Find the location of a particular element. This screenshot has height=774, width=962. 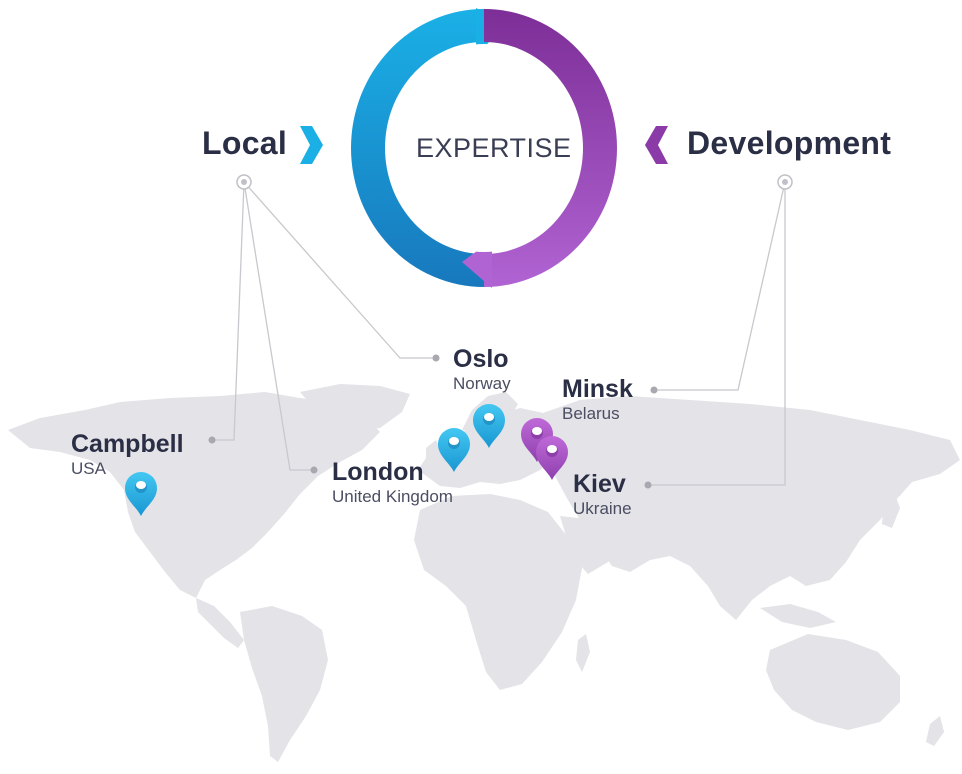

expertise-label: EXPERTISE is located at coordinates (494, 148).